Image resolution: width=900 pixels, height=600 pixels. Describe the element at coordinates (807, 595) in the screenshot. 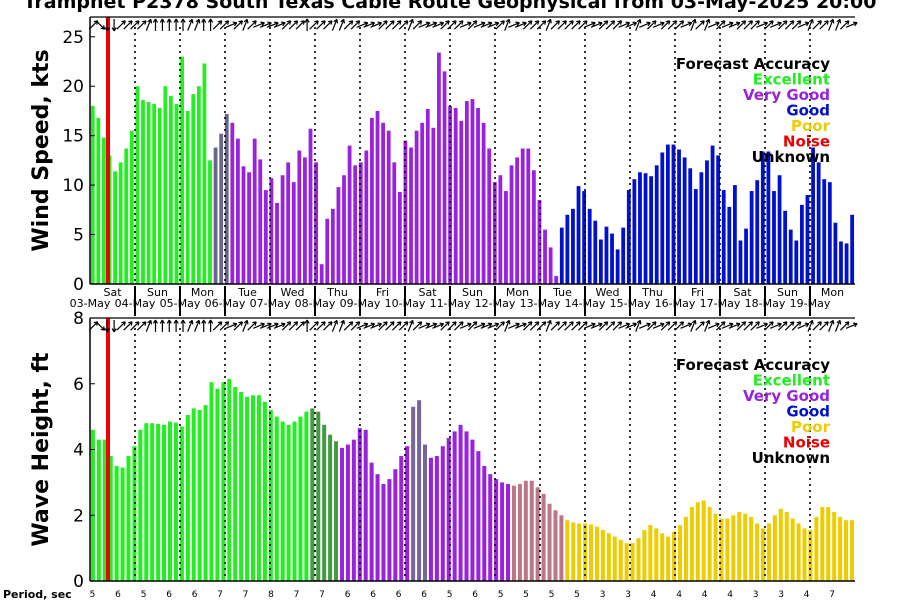

I see `period-value: 4` at that location.